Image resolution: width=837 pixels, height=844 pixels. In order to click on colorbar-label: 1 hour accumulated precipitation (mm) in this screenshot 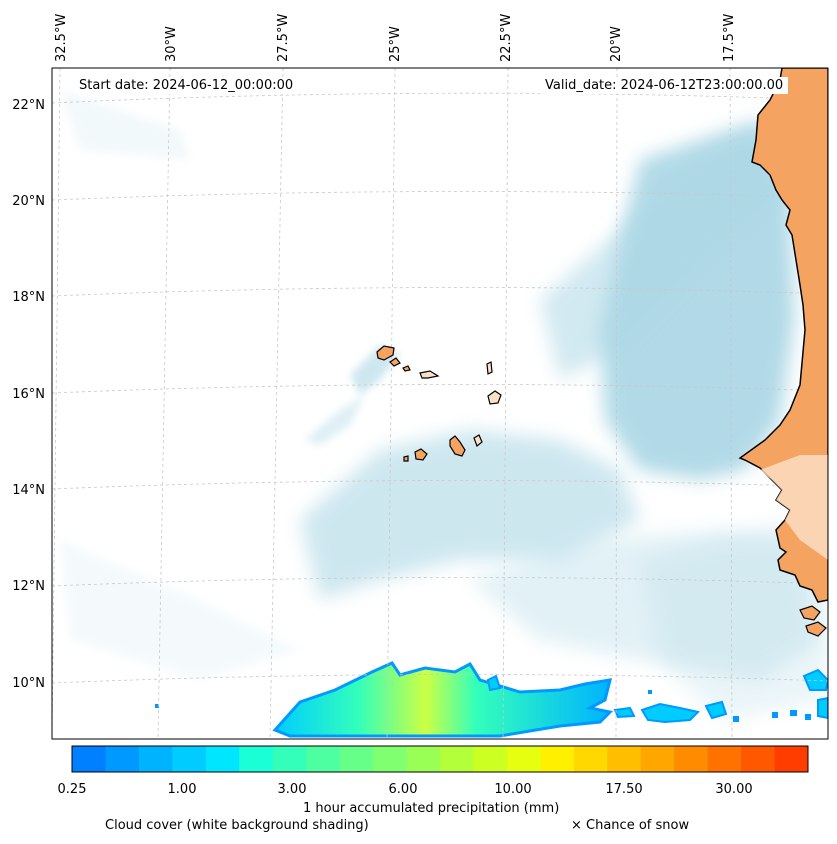, I will do `click(431, 808)`.